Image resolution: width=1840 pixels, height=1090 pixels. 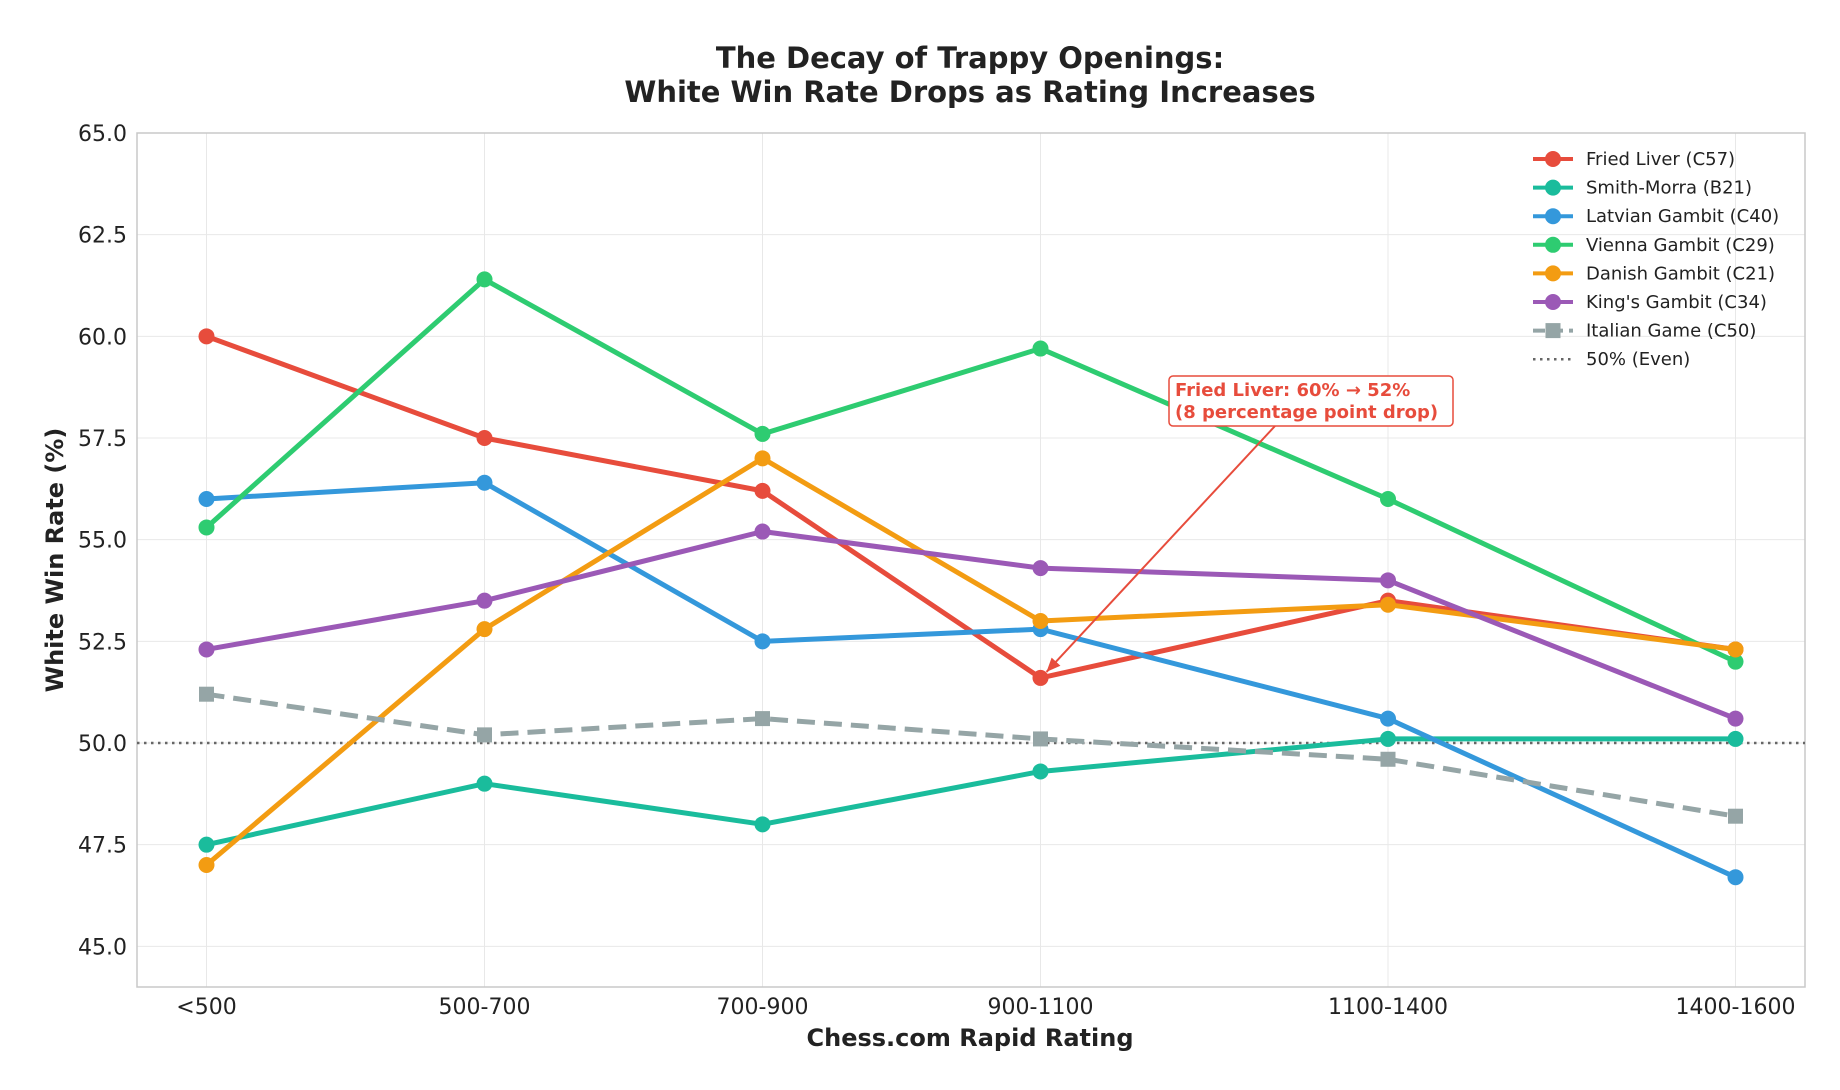 What do you see at coordinates (102, 439) in the screenshot?
I see `y-tick-label: 57.5` at bounding box center [102, 439].